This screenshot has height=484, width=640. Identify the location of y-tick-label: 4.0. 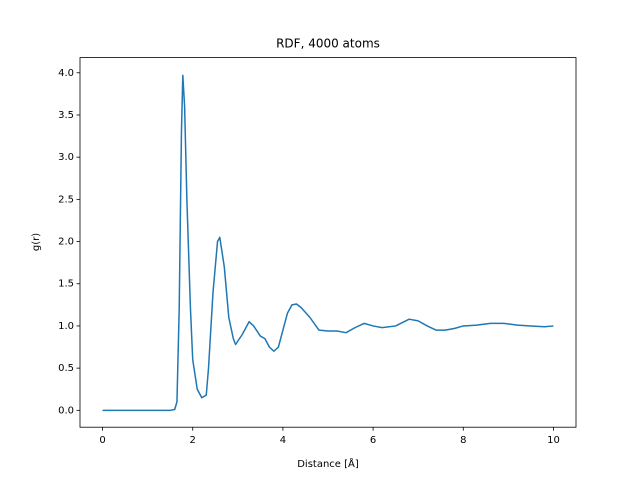
(66, 73).